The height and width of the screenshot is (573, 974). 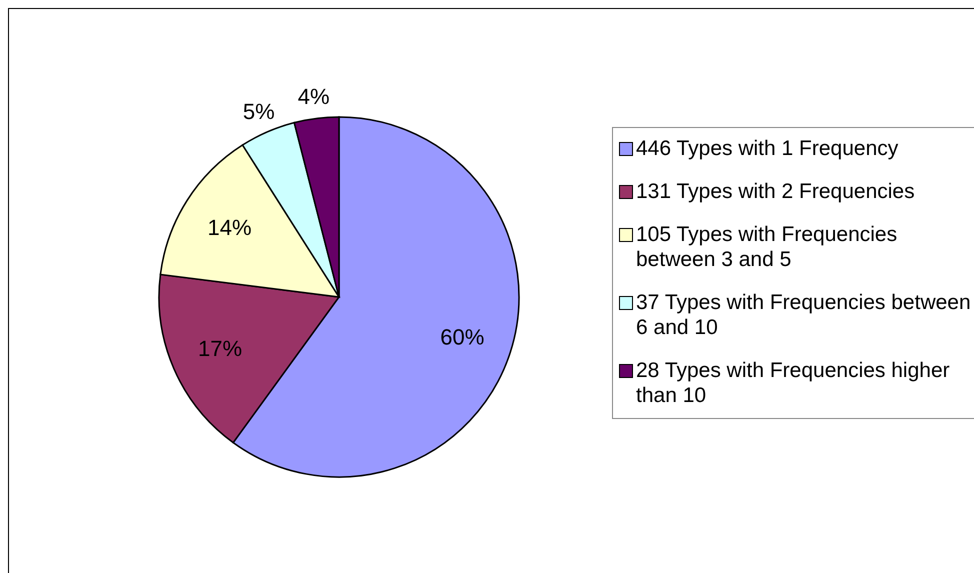 What do you see at coordinates (767, 247) in the screenshot?
I see `legend-label: 105 Types with Frequencies between 3 and 5` at bounding box center [767, 247].